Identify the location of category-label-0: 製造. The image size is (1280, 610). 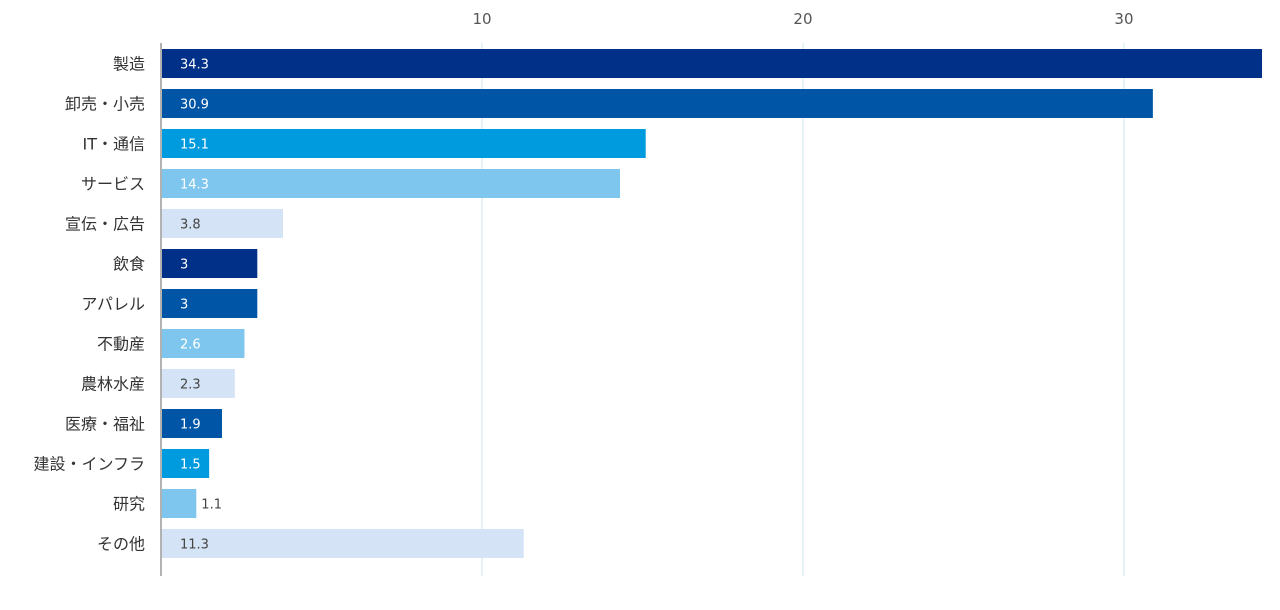
(129, 64).